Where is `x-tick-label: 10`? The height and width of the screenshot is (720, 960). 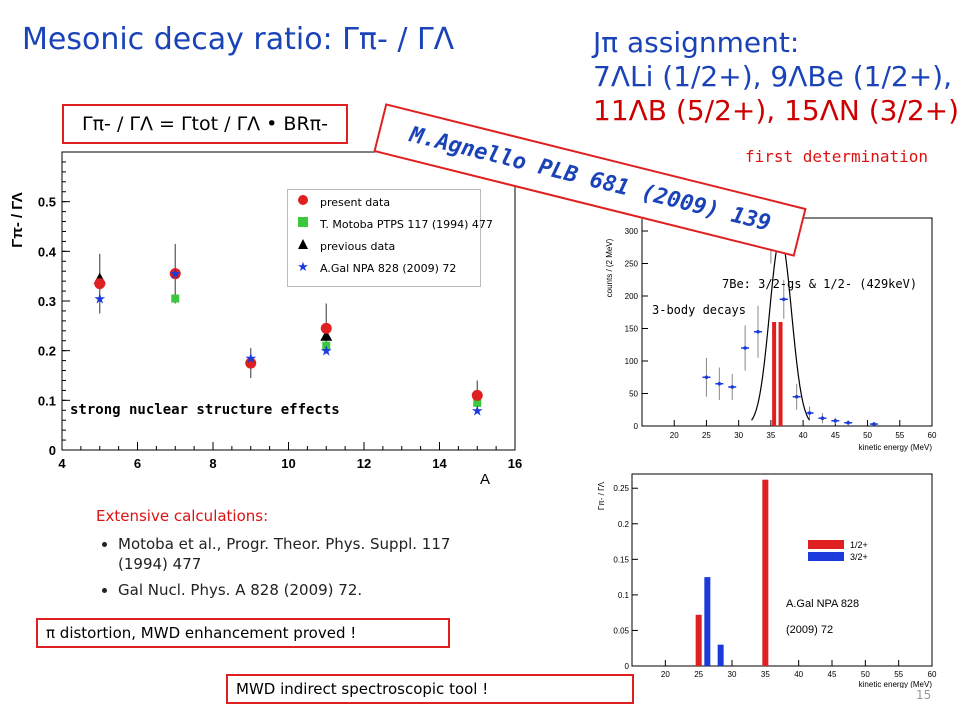
x-tick-label: 10 is located at coordinates (288, 463).